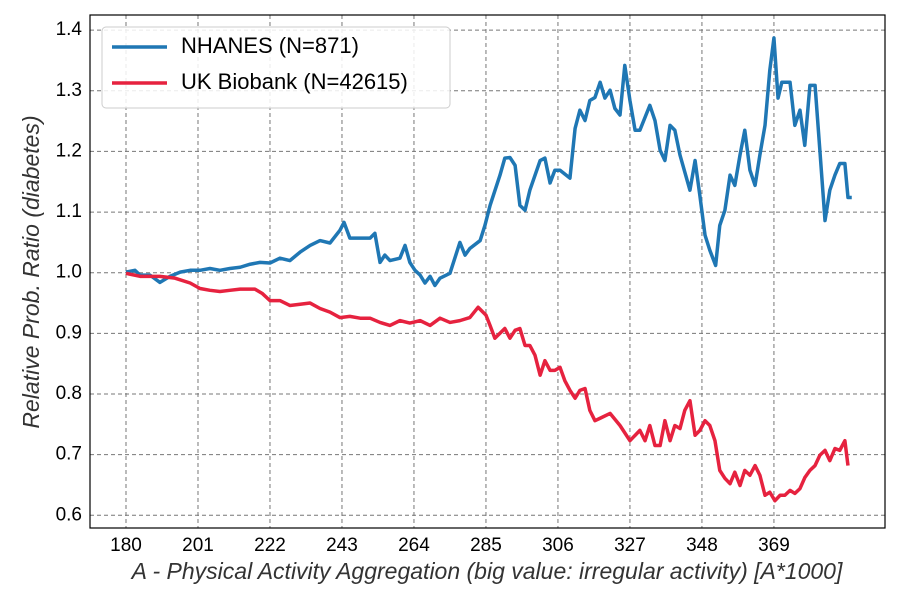 The width and height of the screenshot is (900, 600). Describe the element at coordinates (270, 545) in the screenshot. I see `x-tick-label: 222` at that location.